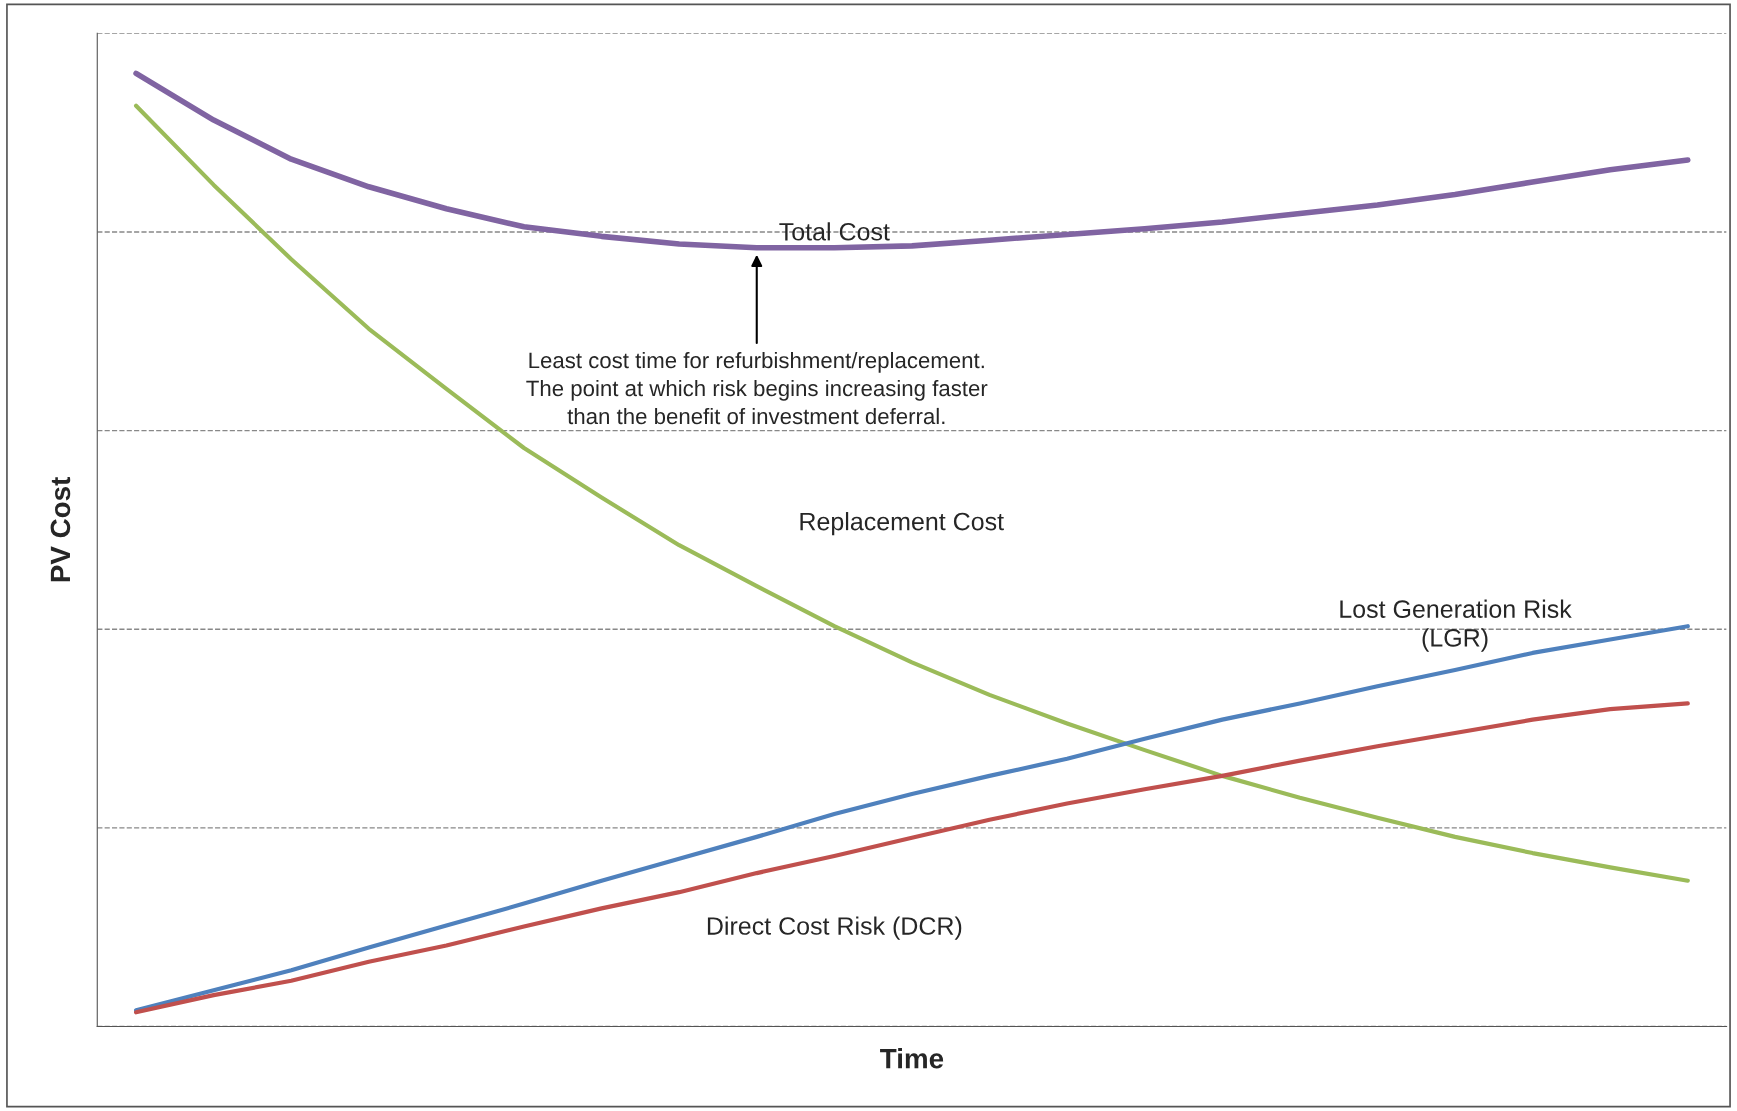 This screenshot has height=1111, width=1737. Describe the element at coordinates (912, 1058) in the screenshot. I see `x-axis-title: Time` at that location.